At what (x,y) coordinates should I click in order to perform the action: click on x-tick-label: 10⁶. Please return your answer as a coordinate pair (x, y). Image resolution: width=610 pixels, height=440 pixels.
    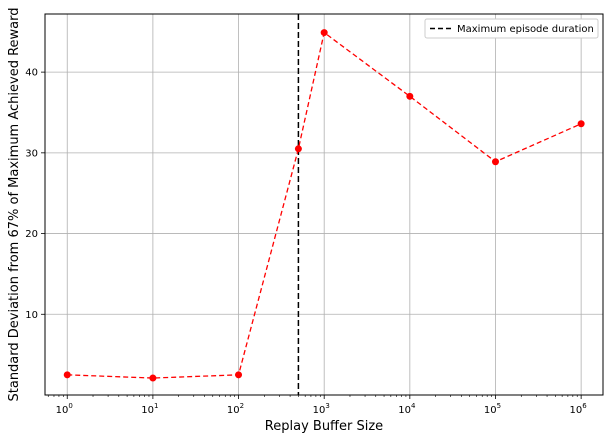
    Looking at the image, I should click on (579, 409).